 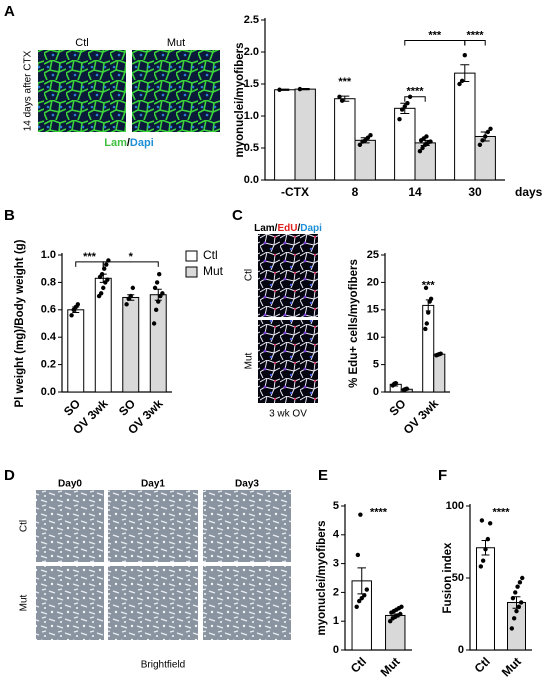 What do you see at coordinates (336, 592) in the screenshot?
I see `y-tick-label: 2` at bounding box center [336, 592].